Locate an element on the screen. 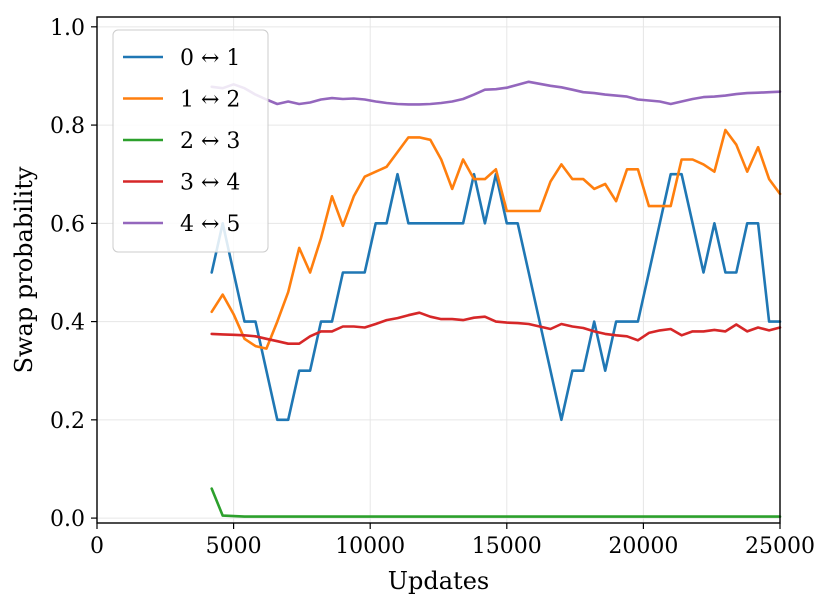 Image resolution: width=830 pixels, height=613 pixels. legend-label-4: 4 ↔ 5 is located at coordinates (210, 224).